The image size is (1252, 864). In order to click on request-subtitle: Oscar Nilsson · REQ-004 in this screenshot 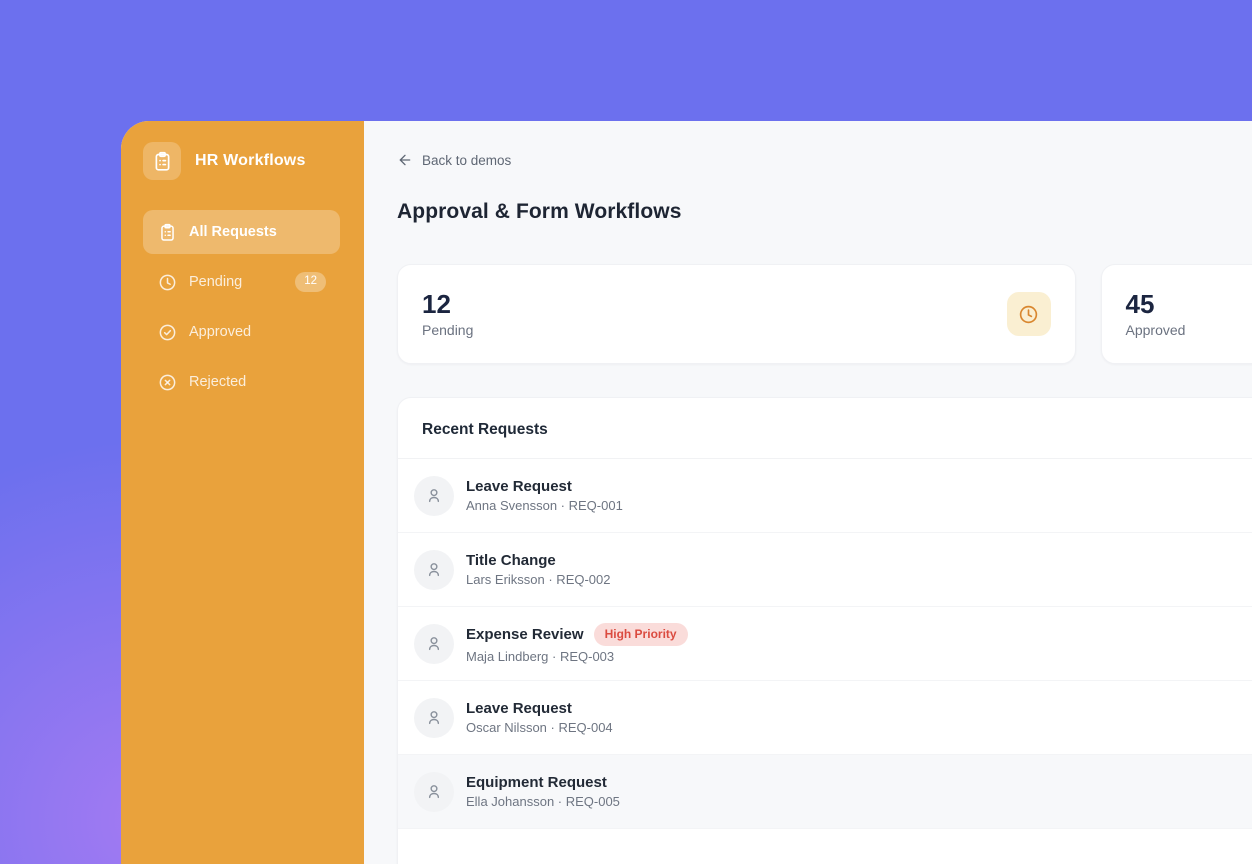, I will do `click(539, 727)`.